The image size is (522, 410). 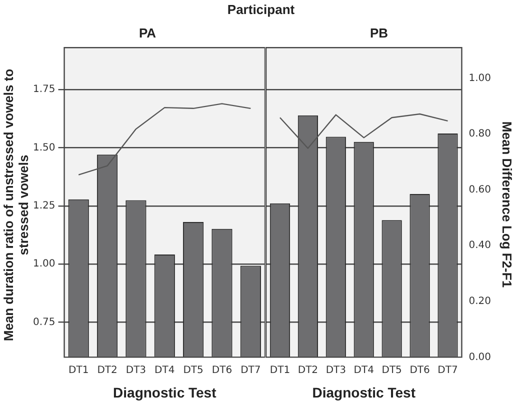 I want to click on y-tick-label: 0.75, so click(x=44, y=322).